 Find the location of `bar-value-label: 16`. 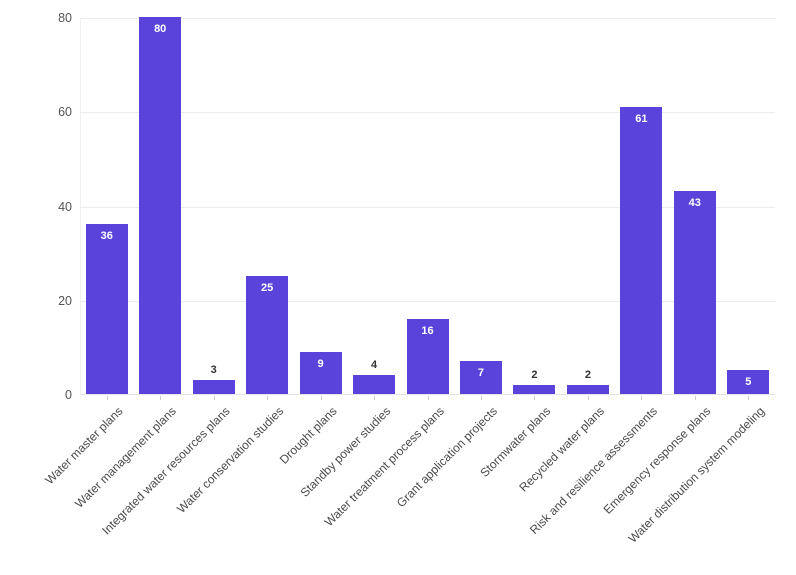

bar-value-label: 16 is located at coordinates (427, 330).